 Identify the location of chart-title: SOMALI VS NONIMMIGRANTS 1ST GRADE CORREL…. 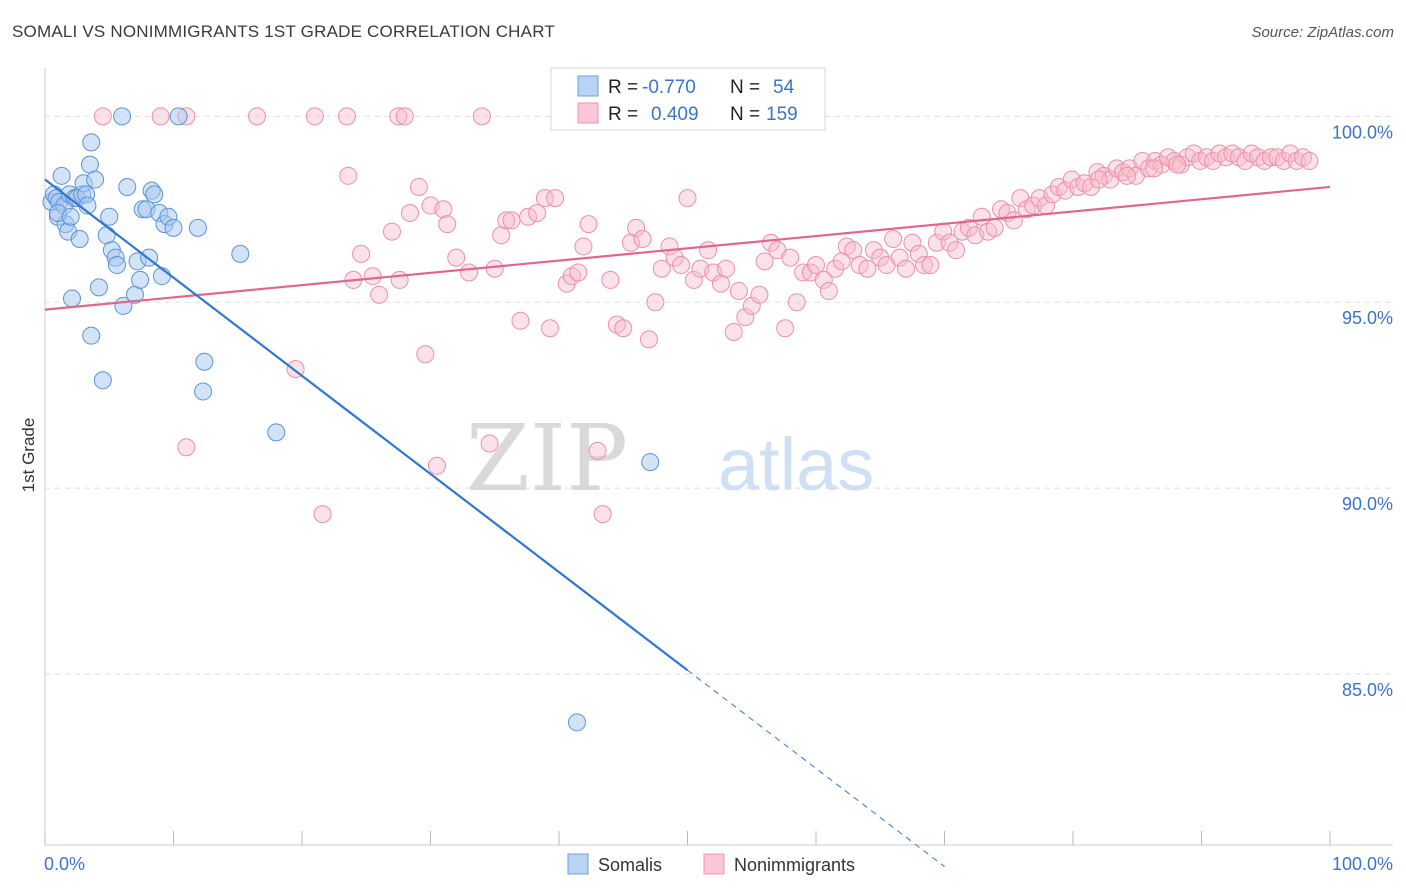
(283, 31).